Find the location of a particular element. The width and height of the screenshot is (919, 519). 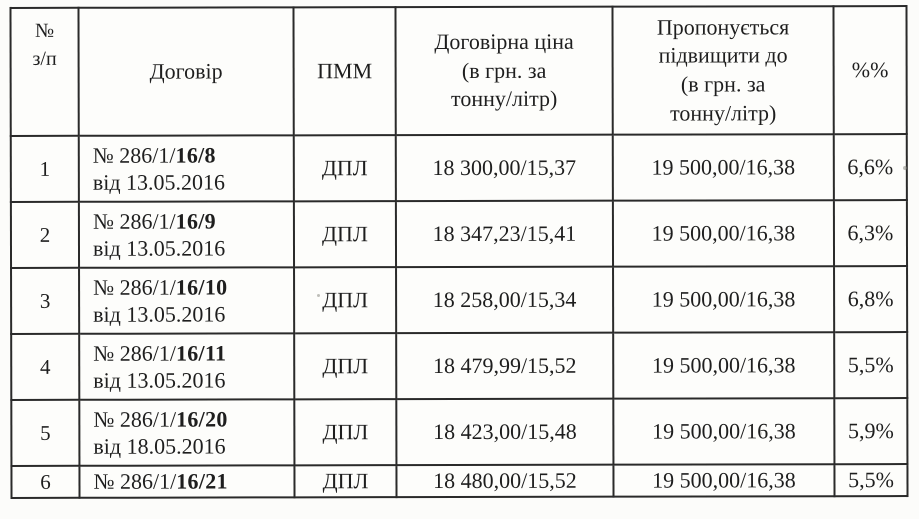

contract-cell: № 286/1/16/9 від 13.05.2016 is located at coordinates (186, 234).